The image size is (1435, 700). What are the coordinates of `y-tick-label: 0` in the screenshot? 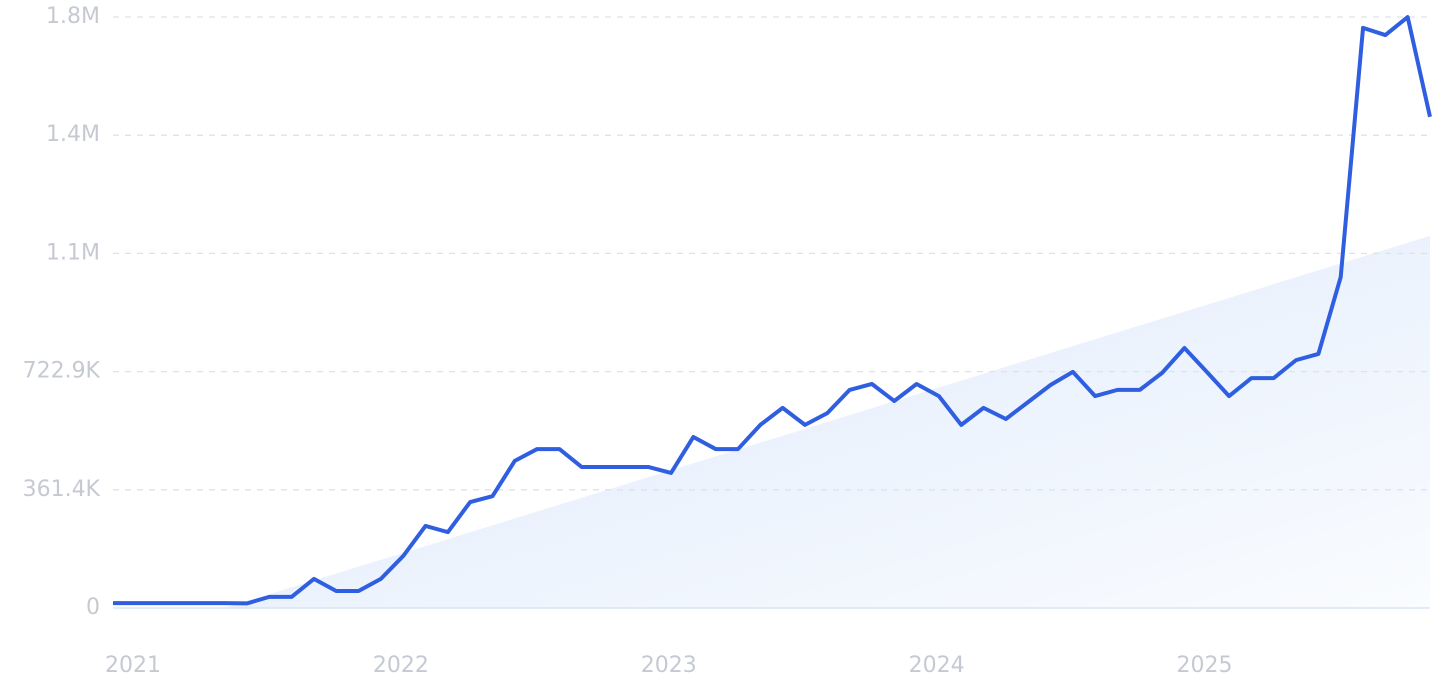 It's located at (93, 607).